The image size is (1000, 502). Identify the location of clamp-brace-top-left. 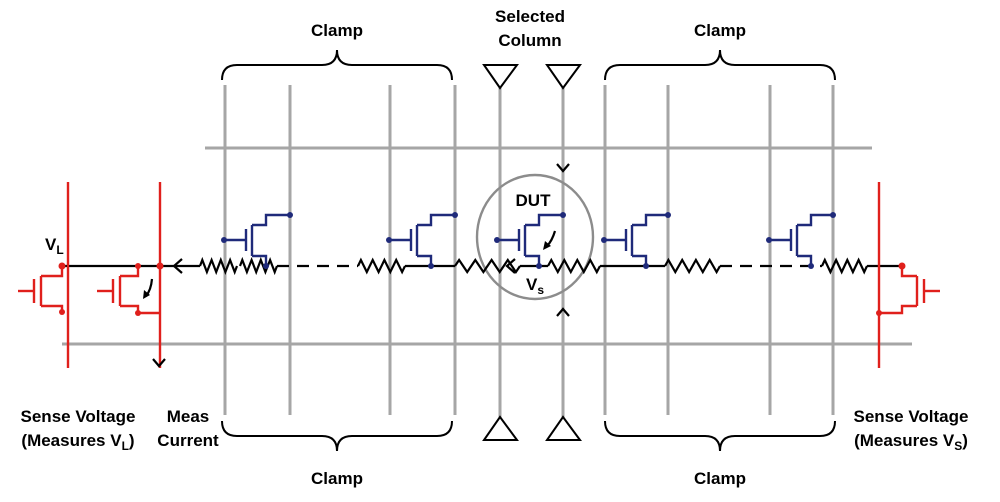
(337, 65).